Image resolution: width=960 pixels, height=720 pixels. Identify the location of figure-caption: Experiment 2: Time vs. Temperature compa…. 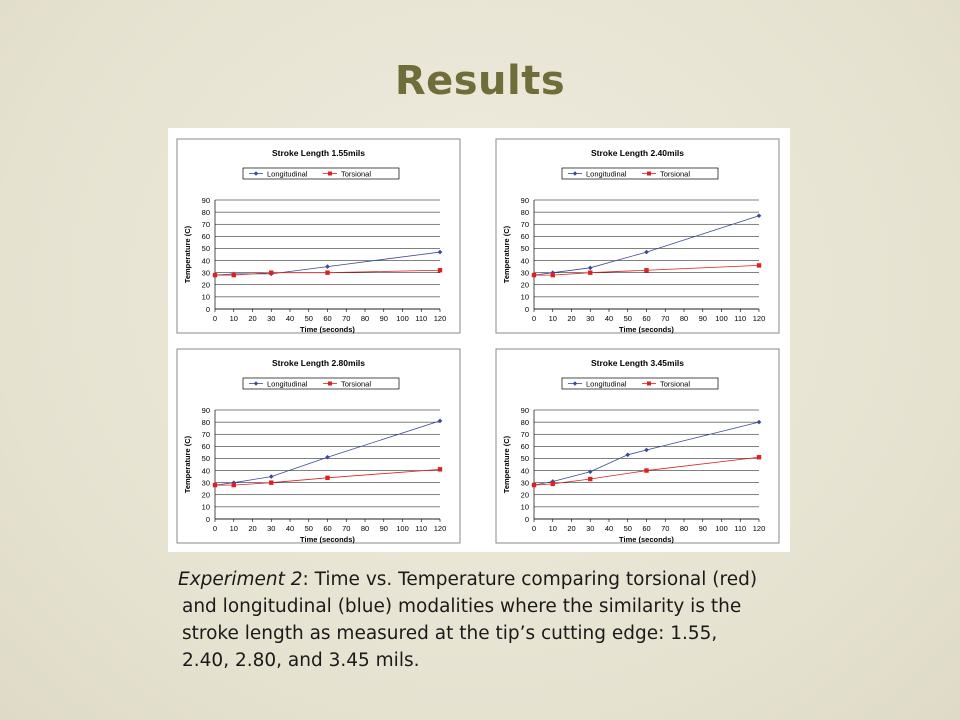
(498, 620).